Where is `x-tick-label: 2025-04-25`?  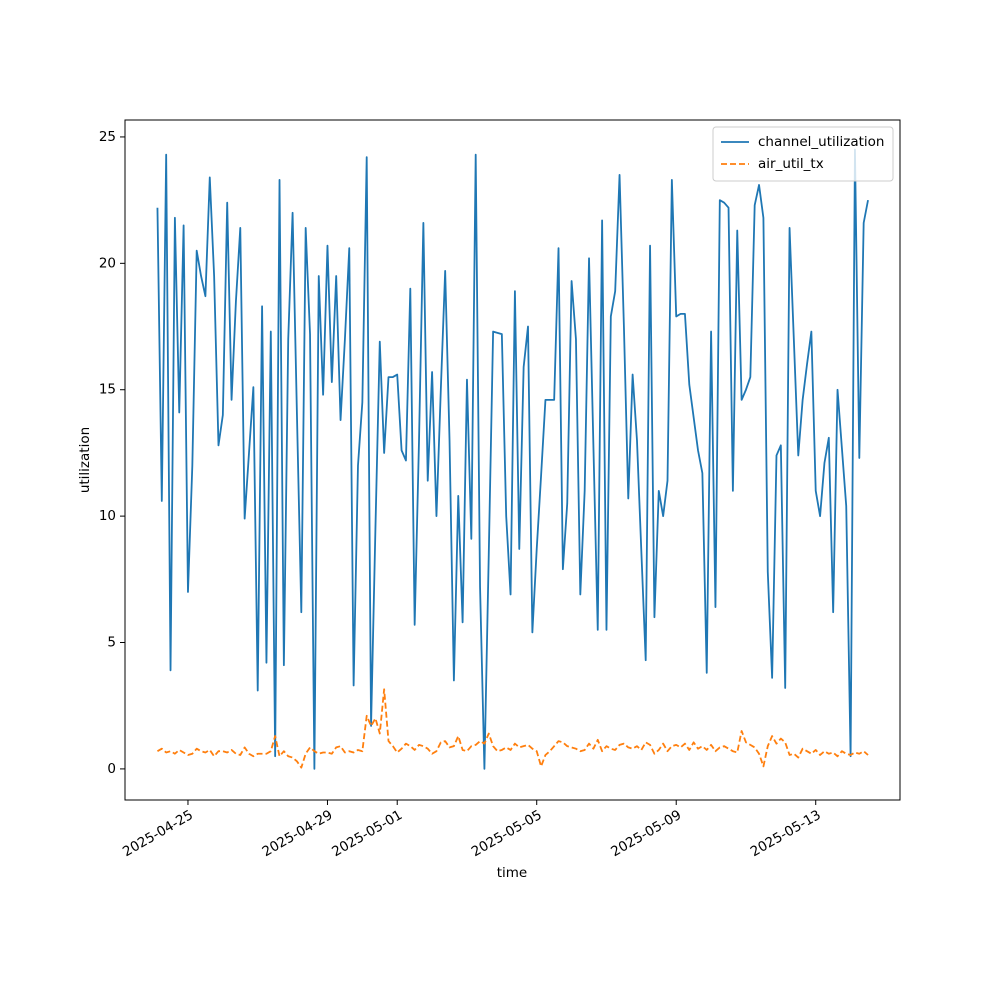
x-tick-label: 2025-04-25 is located at coordinates (158, 833).